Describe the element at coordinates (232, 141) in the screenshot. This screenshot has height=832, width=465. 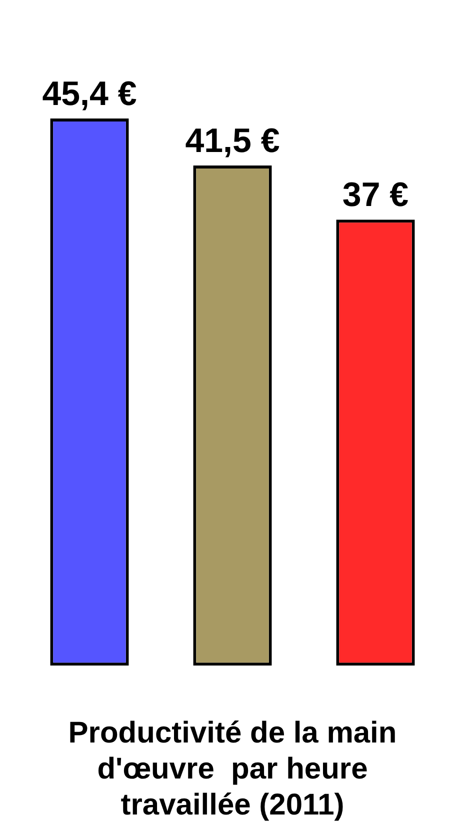
I see `data-label: 41,5 €` at that location.